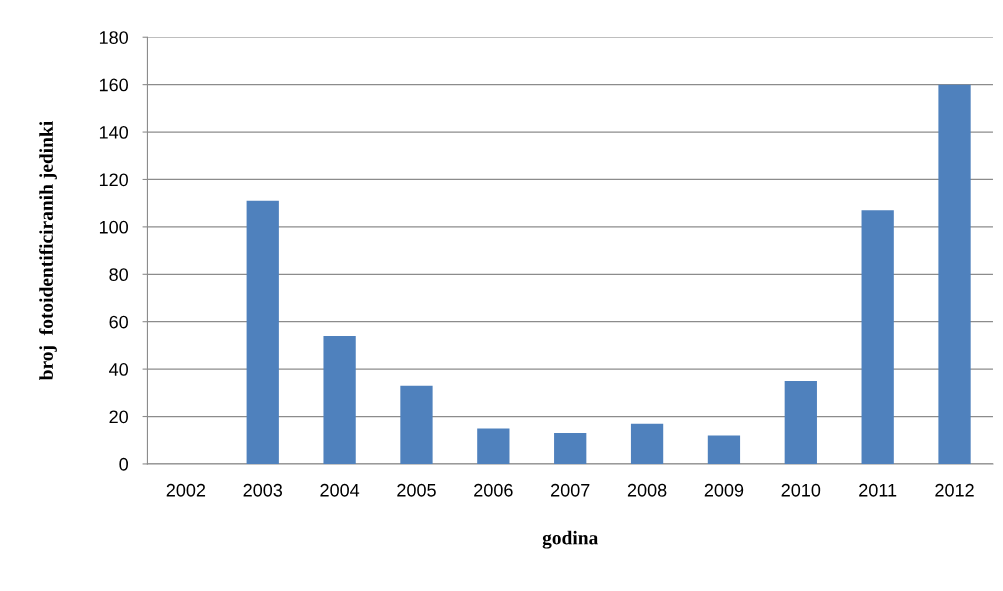 Image resolution: width=1003 pixels, height=591 pixels. What do you see at coordinates (113, 227) in the screenshot?
I see `y-tick-label: 100` at bounding box center [113, 227].